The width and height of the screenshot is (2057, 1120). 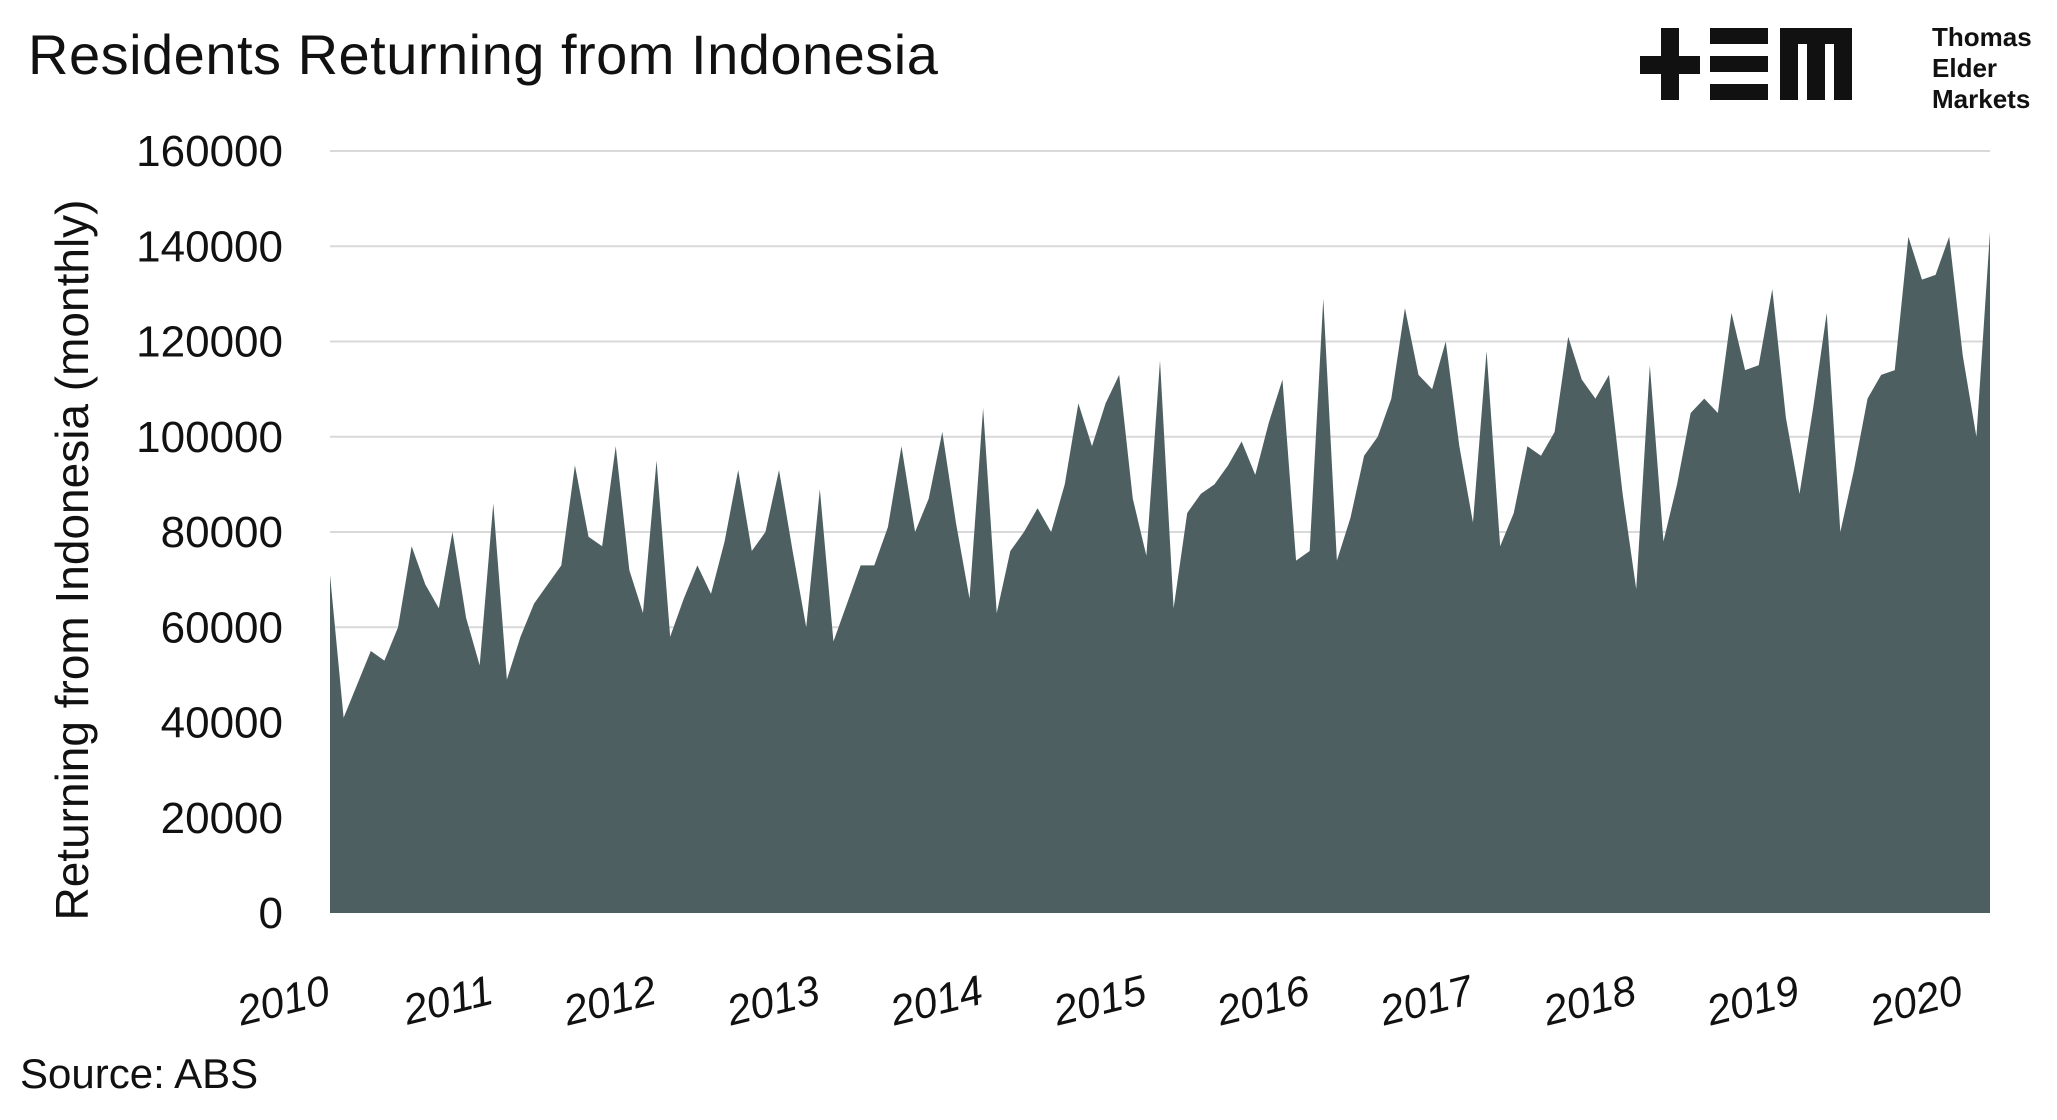 I want to click on y-axis-label: Returning from Indonesia (monthly), so click(x=72, y=560).